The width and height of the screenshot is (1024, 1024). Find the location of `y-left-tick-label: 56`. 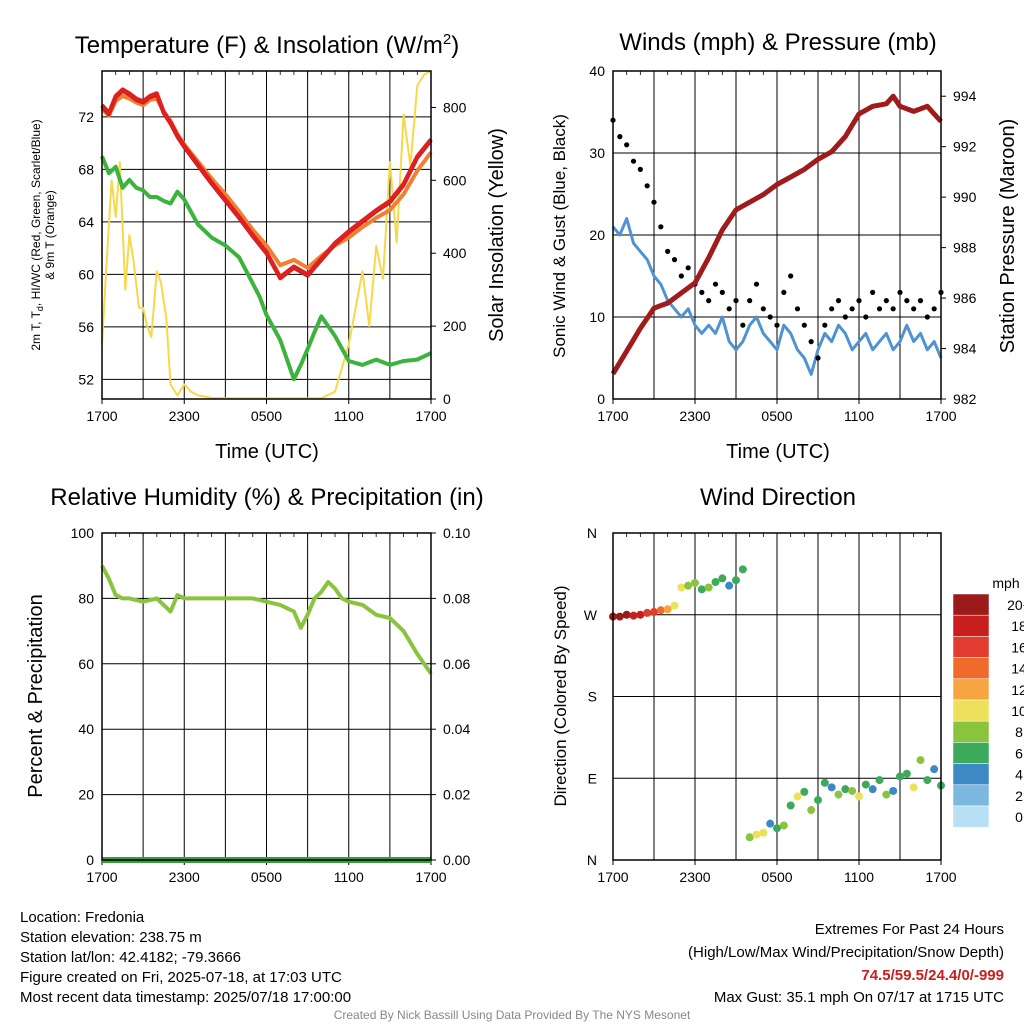

y-left-tick-label: 56 is located at coordinates (86, 327).